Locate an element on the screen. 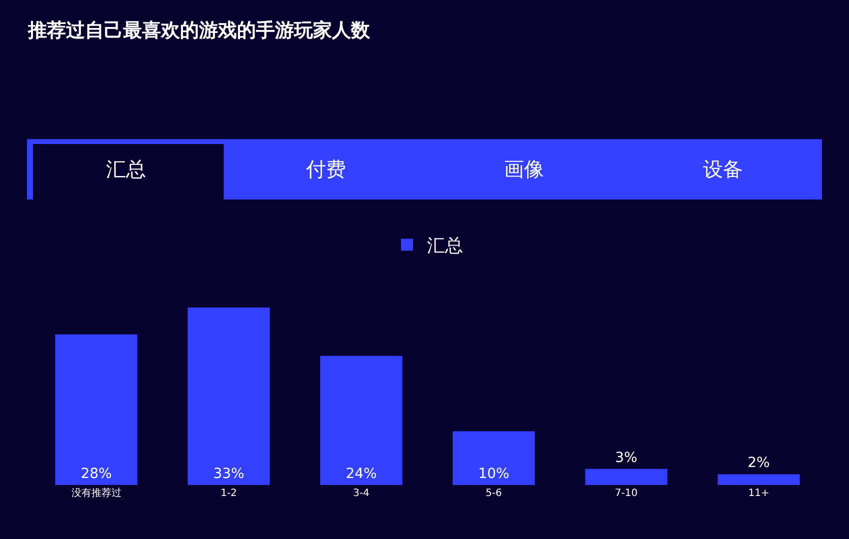 The image size is (849, 539). data-label: 33% is located at coordinates (228, 474).